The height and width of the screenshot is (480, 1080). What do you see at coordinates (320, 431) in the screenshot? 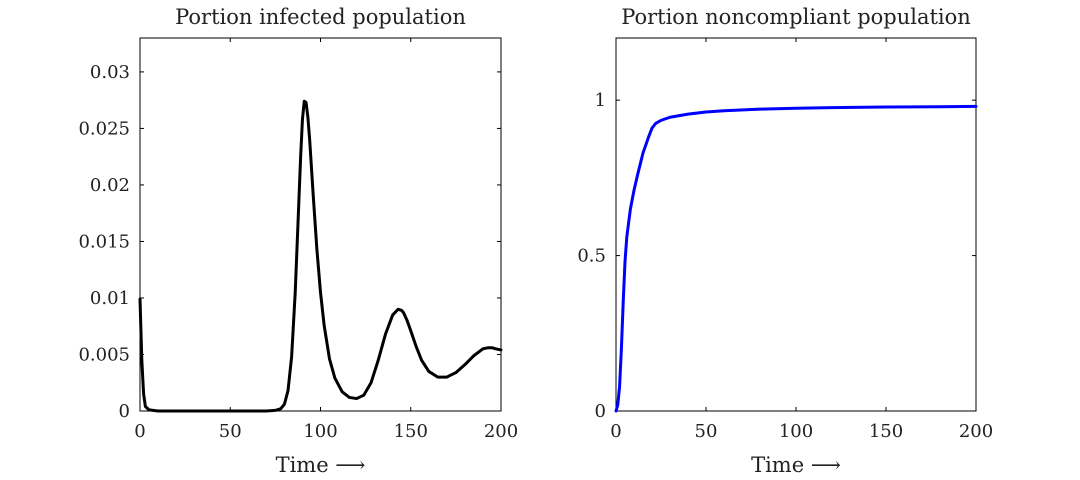
I see `infected-x-tick-label: 100` at bounding box center [320, 431].